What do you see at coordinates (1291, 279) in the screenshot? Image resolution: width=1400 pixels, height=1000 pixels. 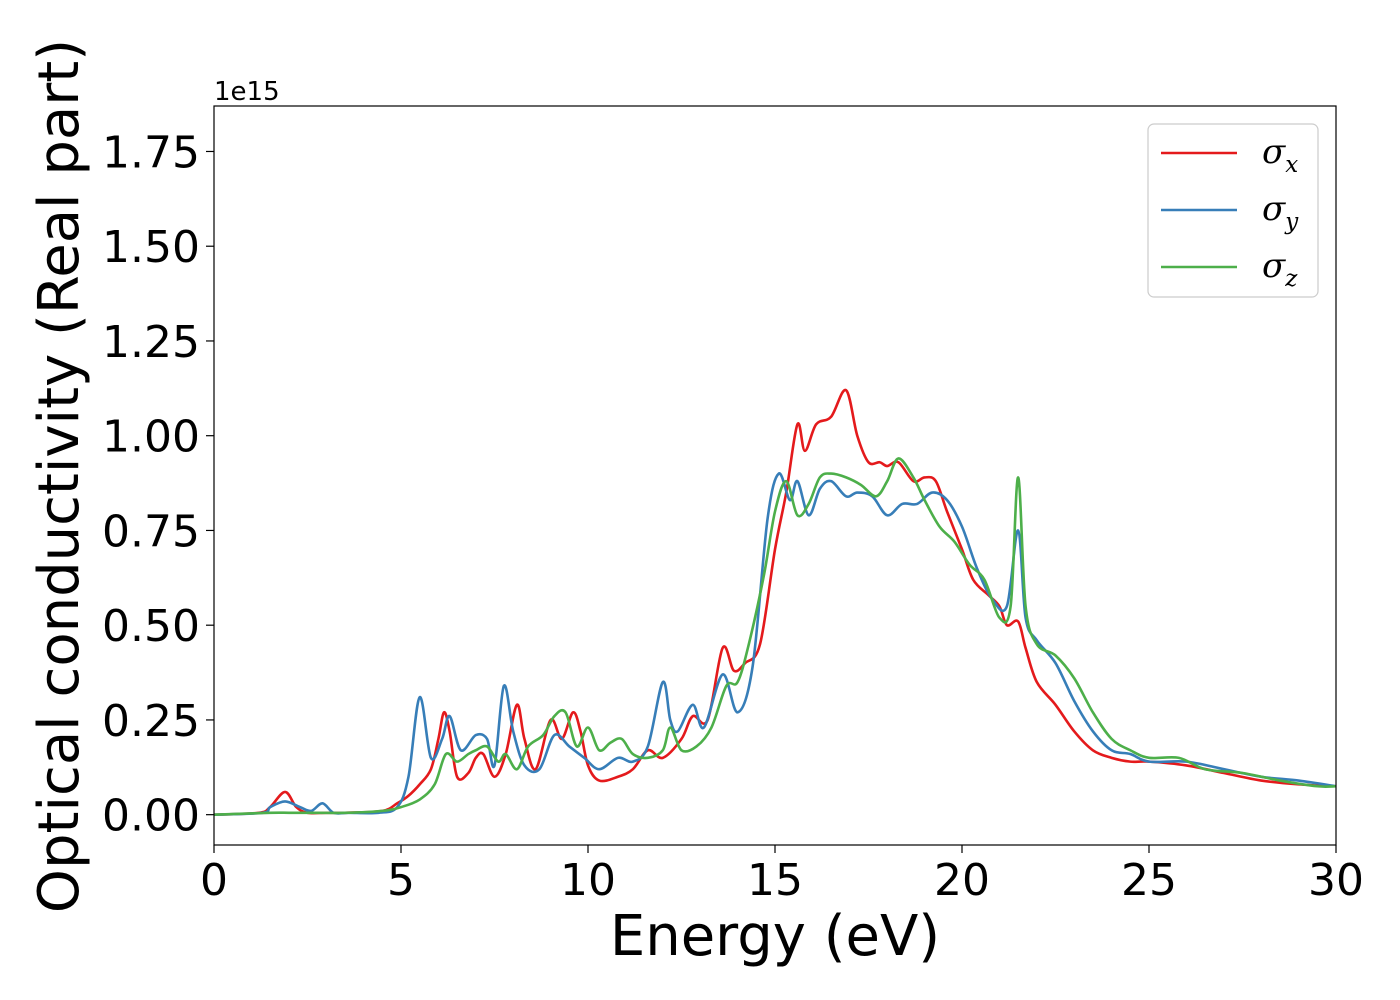 I see `legend-label-subscript: z` at bounding box center [1291, 279].